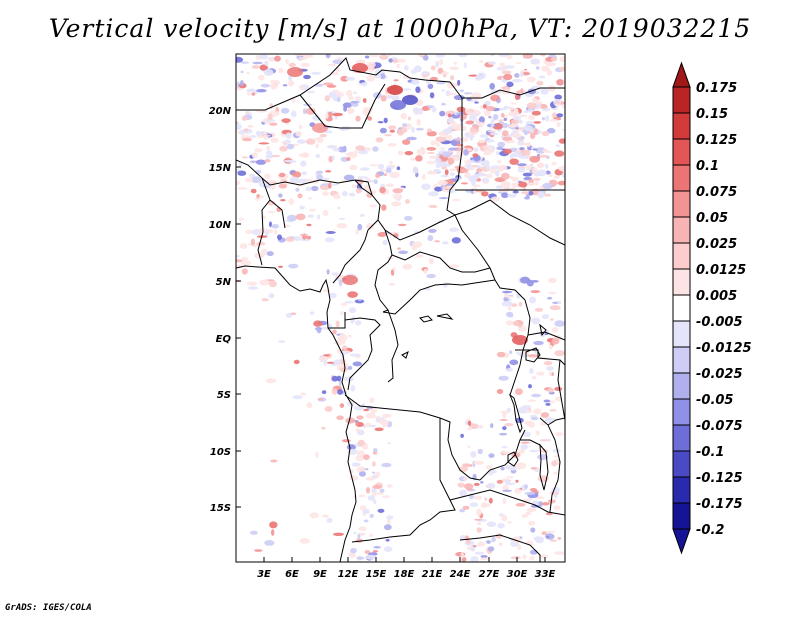 The width and height of the screenshot is (800, 618). I want to click on colorbar-label: 0.125, so click(716, 140).